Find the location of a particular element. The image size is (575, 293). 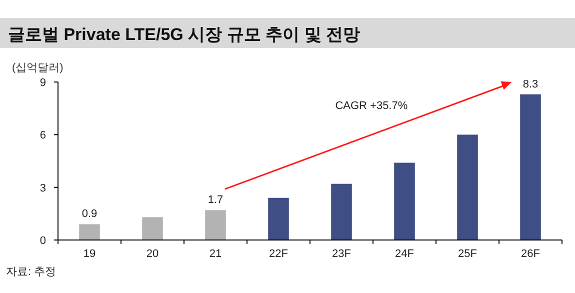

annotation: CAGR +35.7% is located at coordinates (371, 106).